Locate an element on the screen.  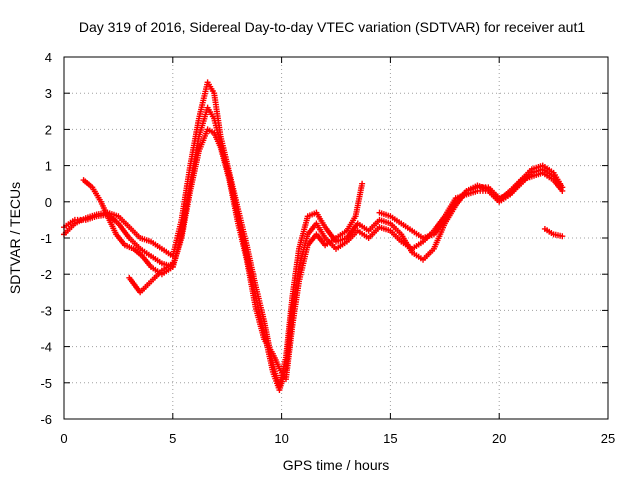
x-axis-label: GPS time / hours is located at coordinates (336, 465).